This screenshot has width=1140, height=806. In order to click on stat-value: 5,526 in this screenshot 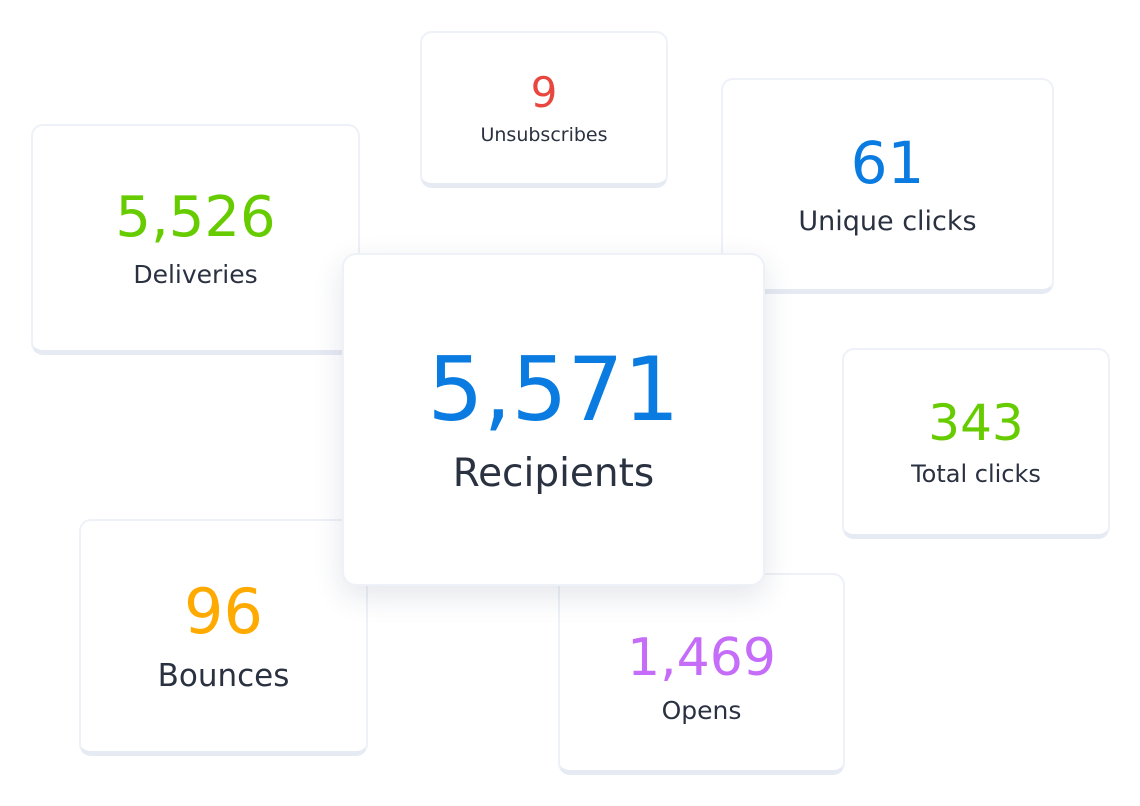, I will do `click(195, 217)`.